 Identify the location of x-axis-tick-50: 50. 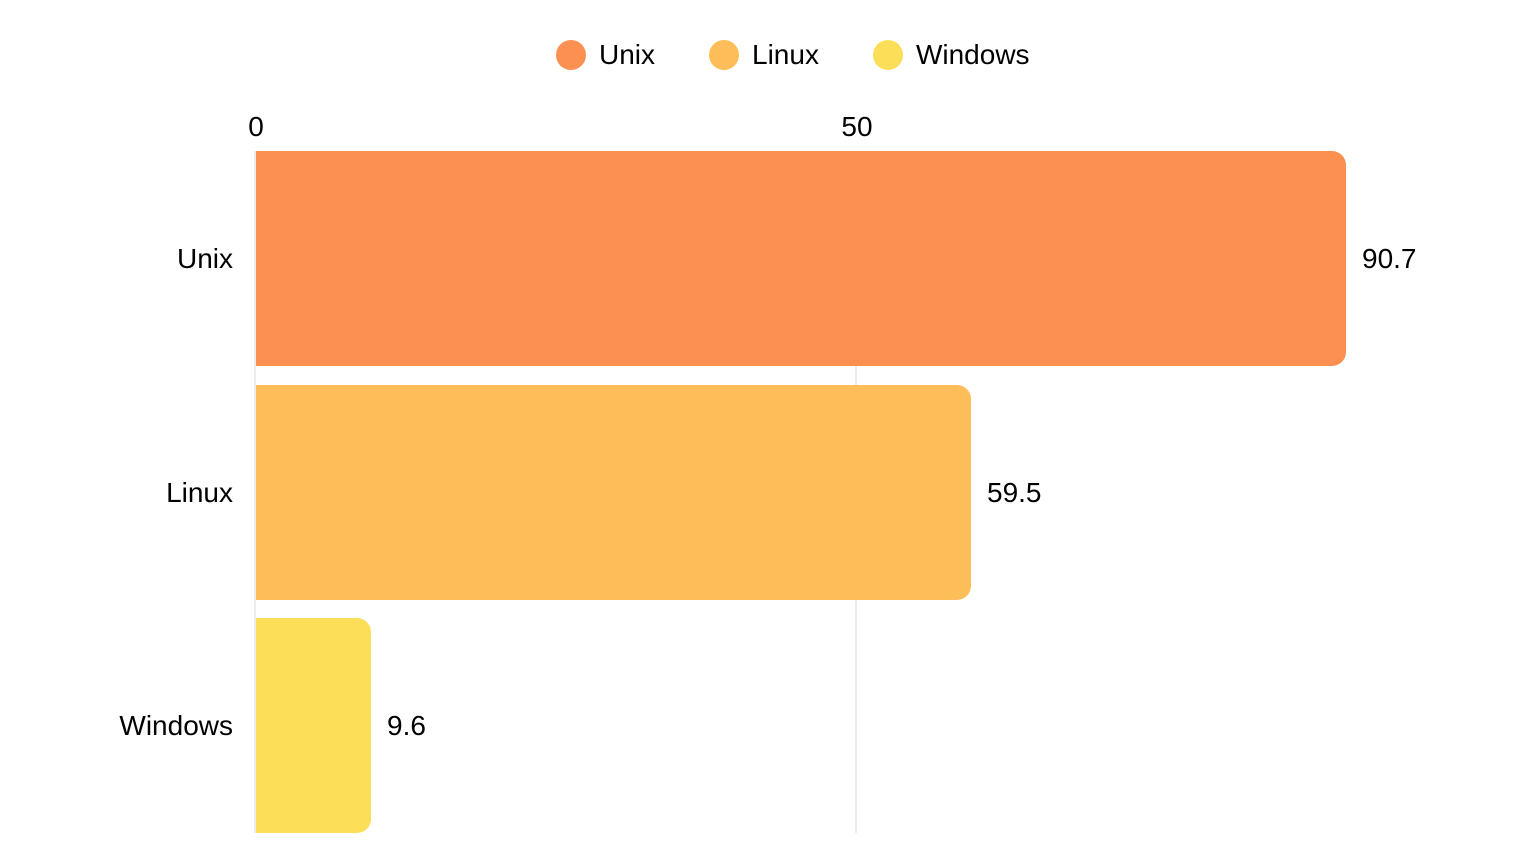
(857, 126).